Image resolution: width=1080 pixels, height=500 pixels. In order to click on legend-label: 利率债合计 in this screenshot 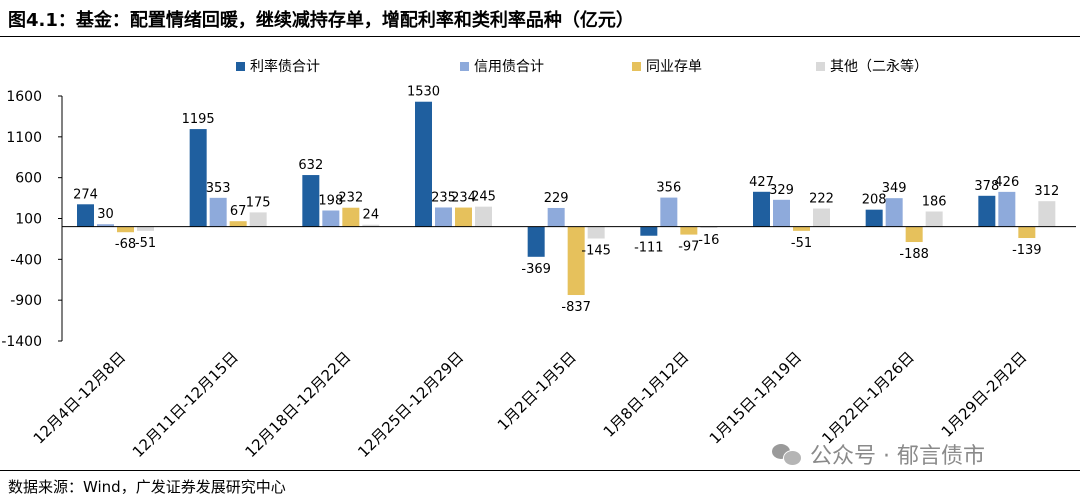, I will do `click(285, 66)`.